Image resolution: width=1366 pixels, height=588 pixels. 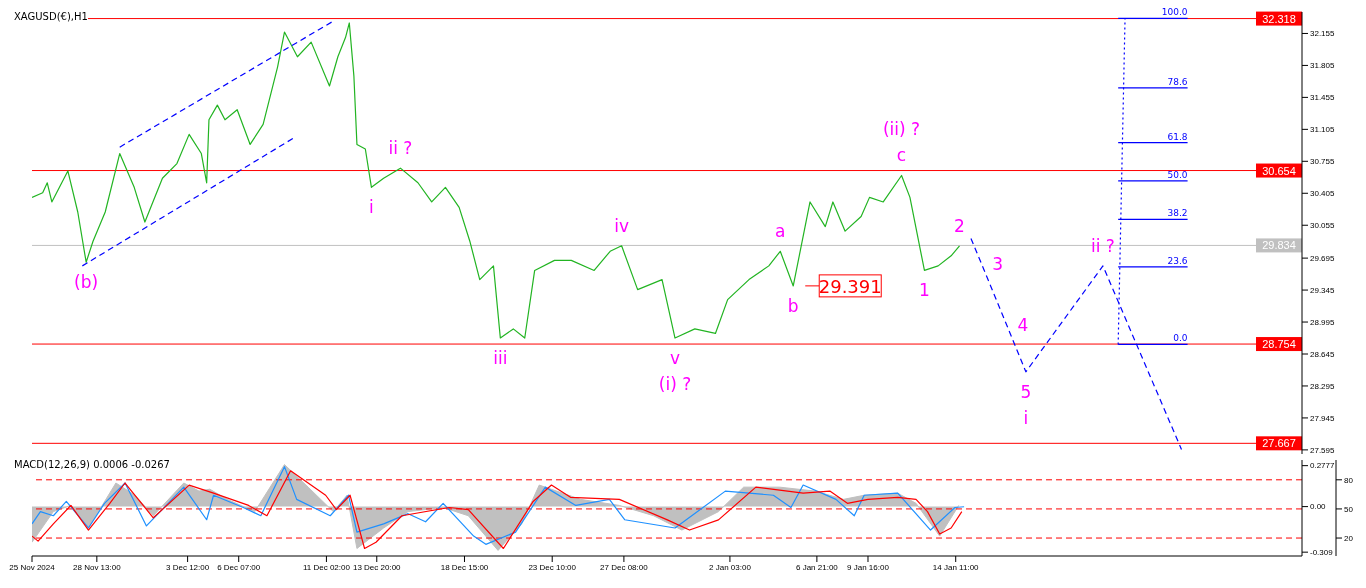 I want to click on y2-tick-label: 50, so click(x=1349, y=509).